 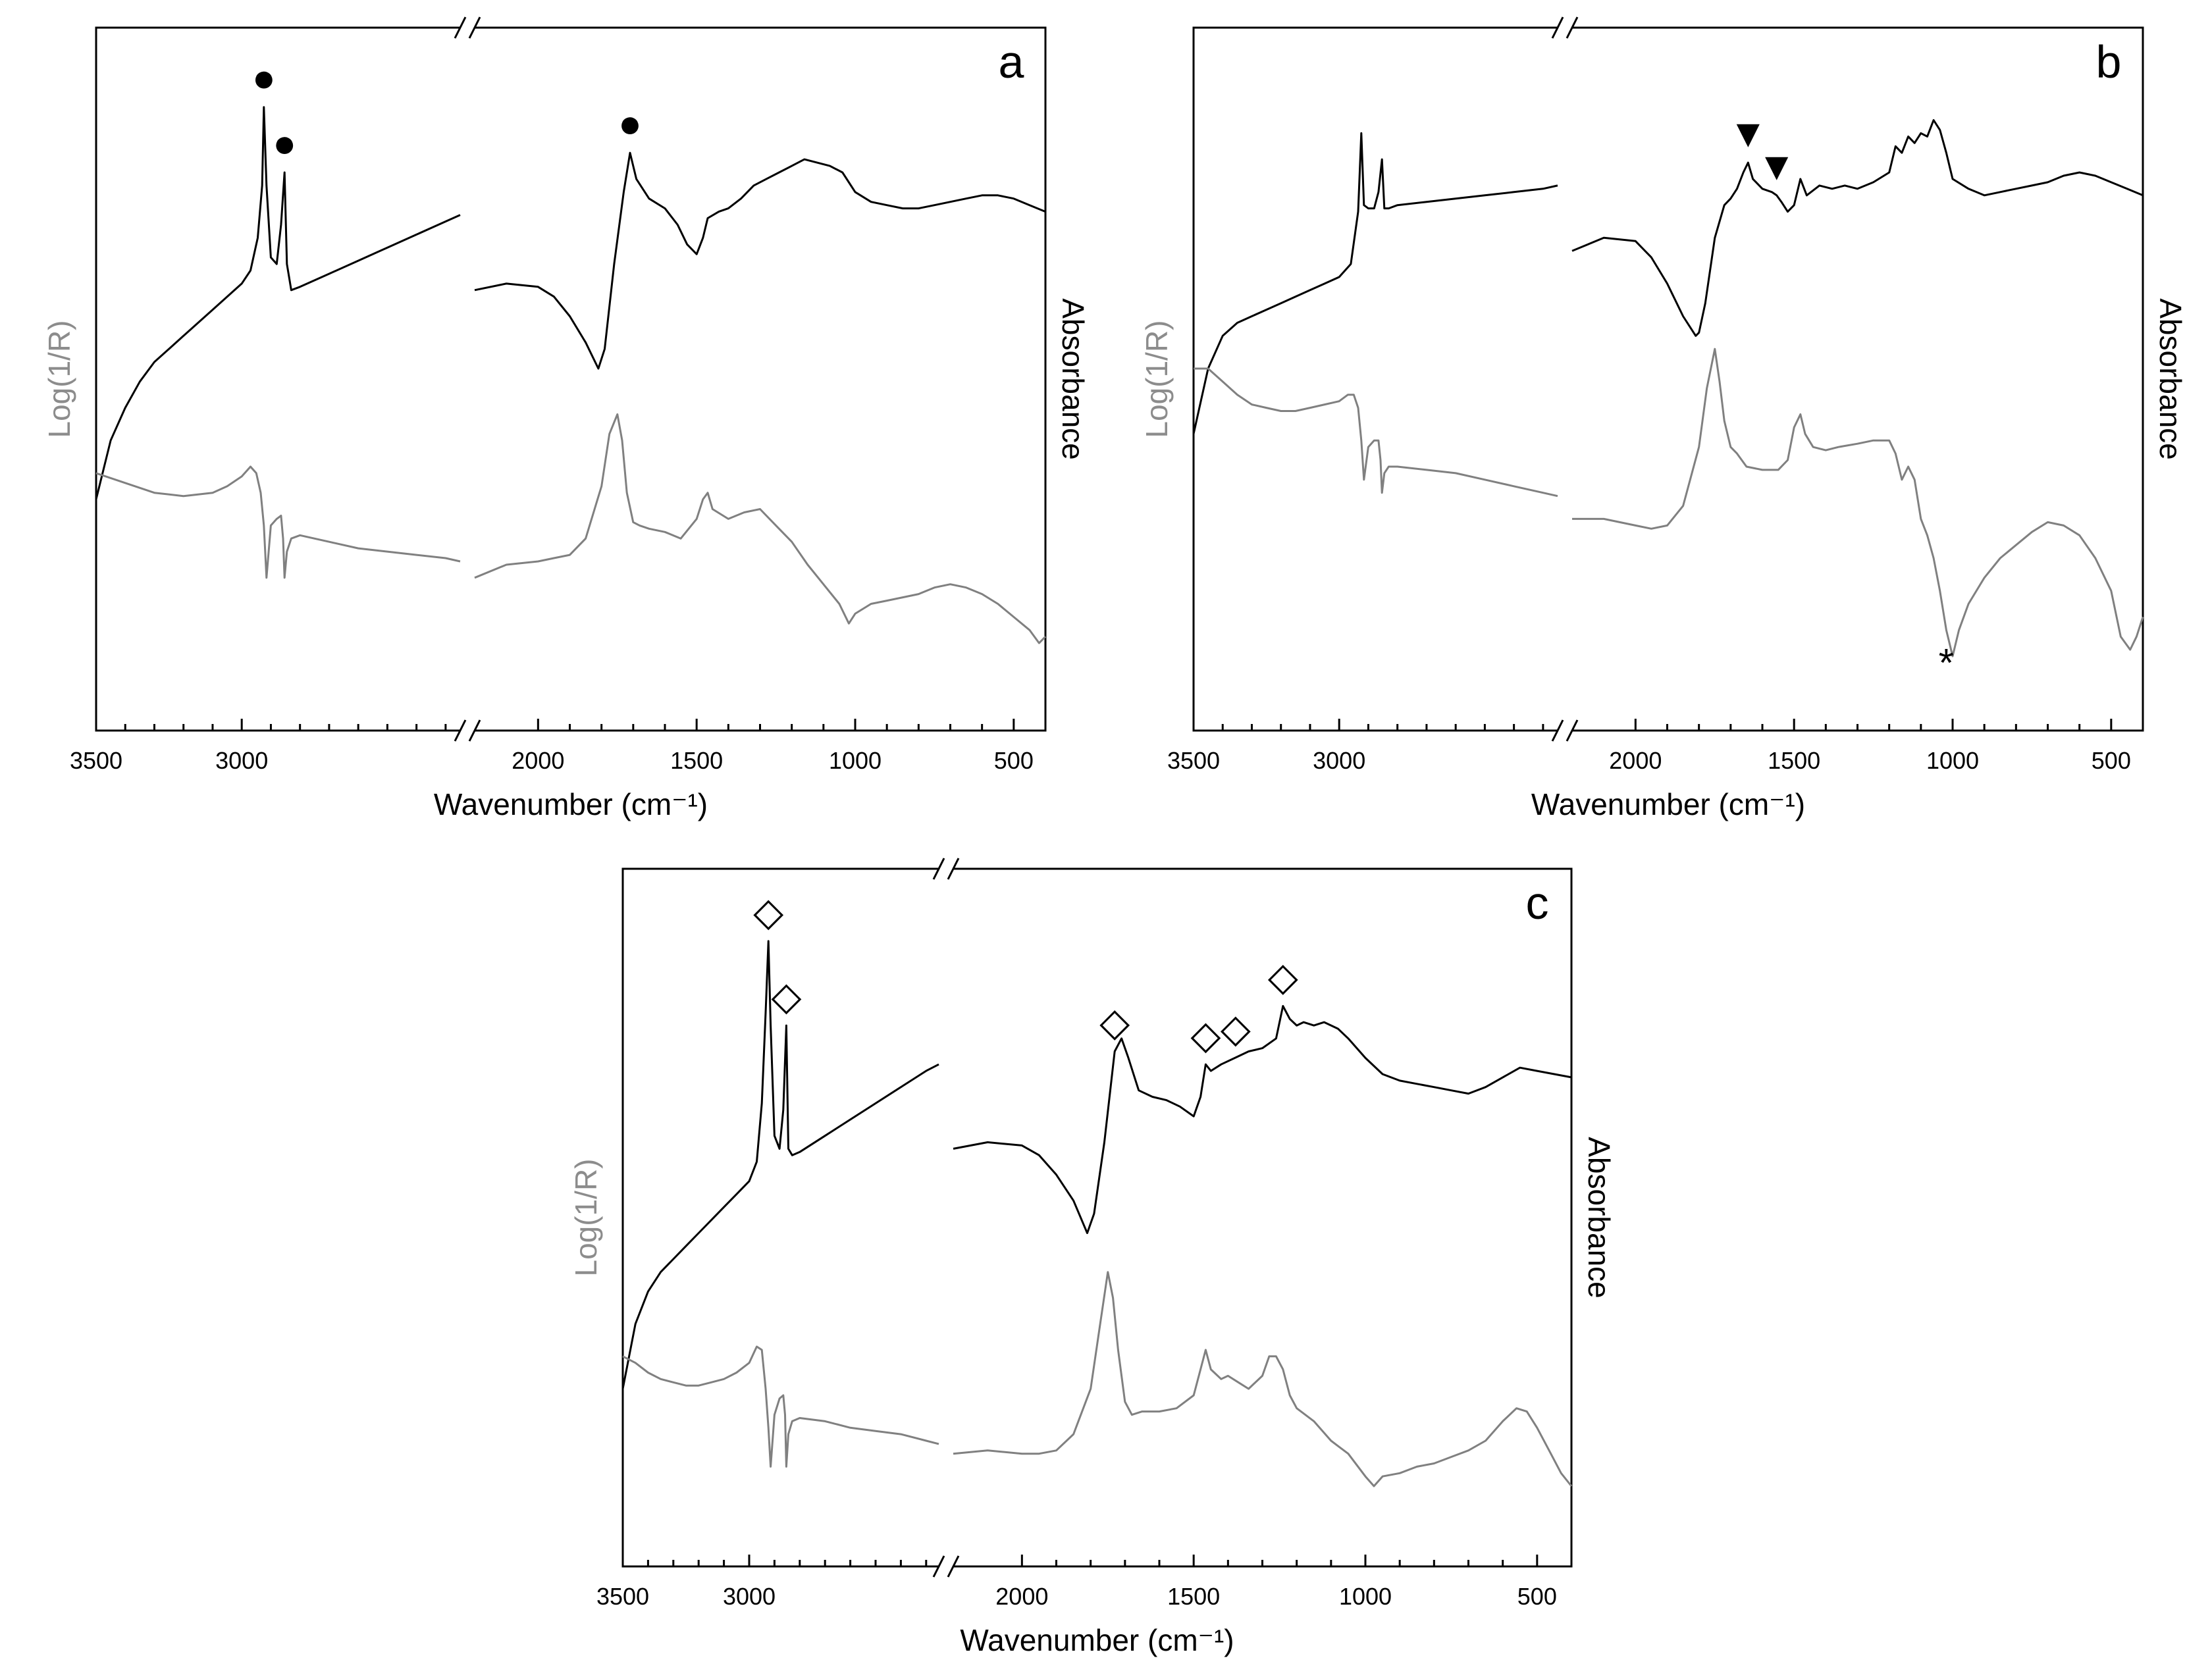 What do you see at coordinates (2109, 62) in the screenshot?
I see `panel-label: b` at bounding box center [2109, 62].